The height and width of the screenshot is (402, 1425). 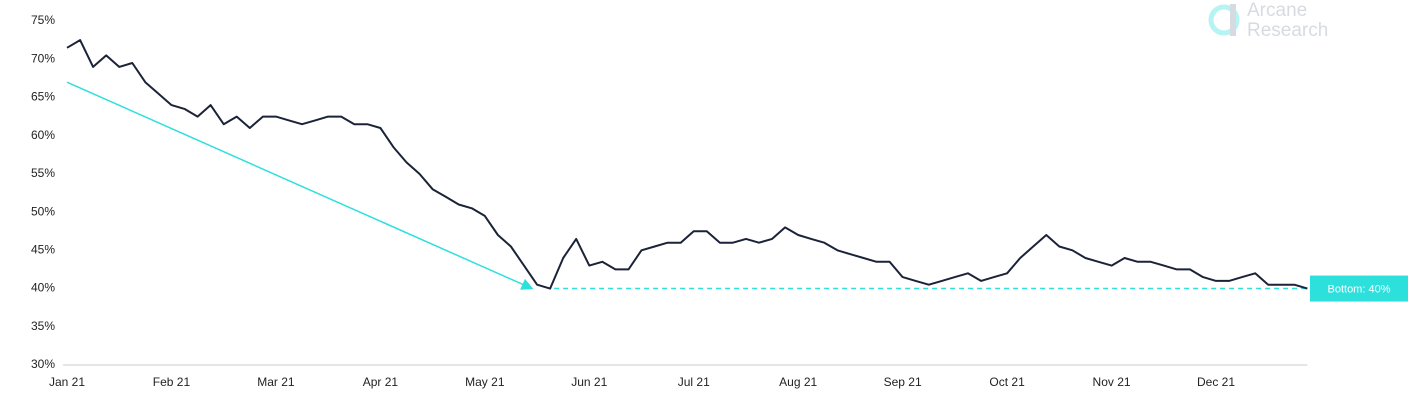 What do you see at coordinates (1277, 10) in the screenshot?
I see `logo-text: Arcane` at bounding box center [1277, 10].